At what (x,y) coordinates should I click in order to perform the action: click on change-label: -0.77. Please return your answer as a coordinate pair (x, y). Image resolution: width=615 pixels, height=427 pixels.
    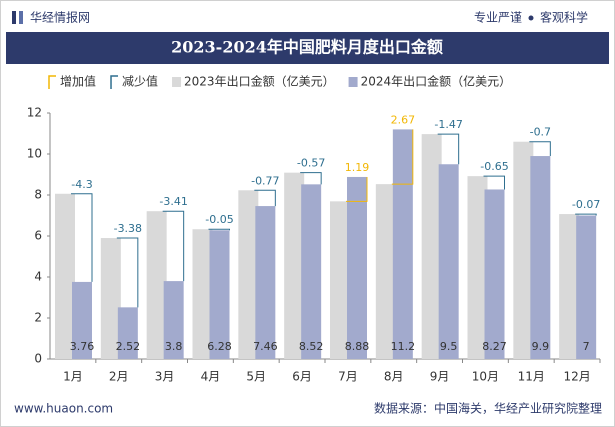
    Looking at the image, I should click on (265, 180).